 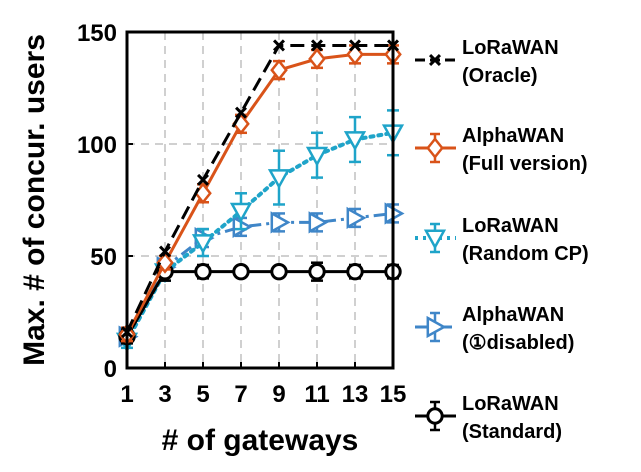 I want to click on legend-item-lorawan_standard: LoRaWAN (Standard), so click(x=488, y=418).